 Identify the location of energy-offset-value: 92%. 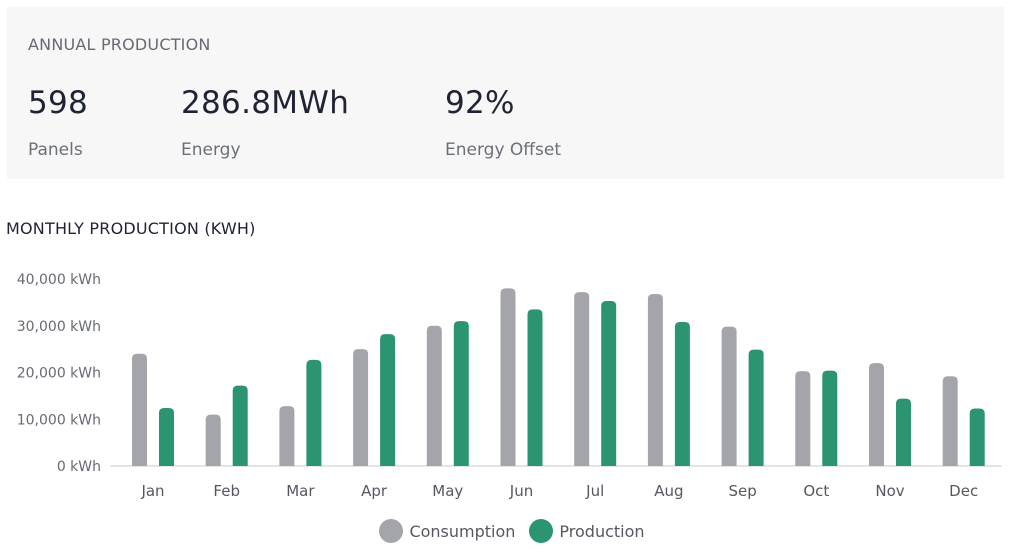
(480, 103).